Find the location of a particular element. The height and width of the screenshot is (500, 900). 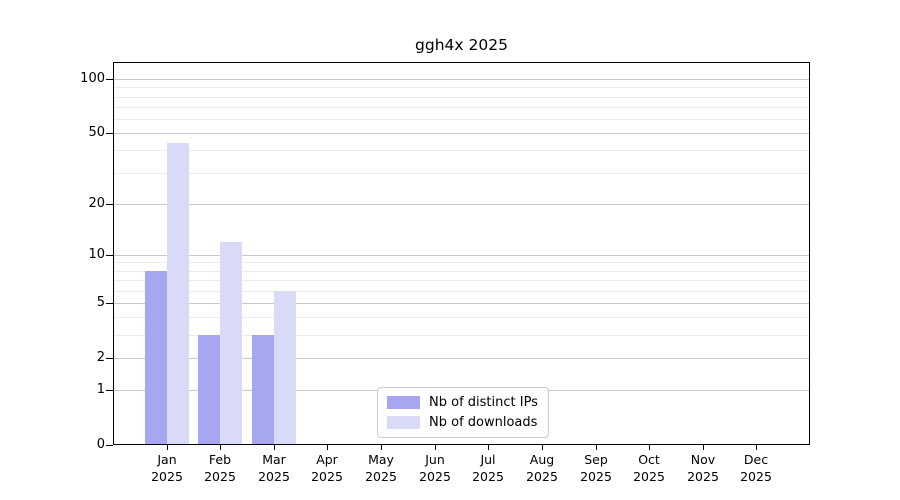

y-tick-label: 0 is located at coordinates (100, 444).